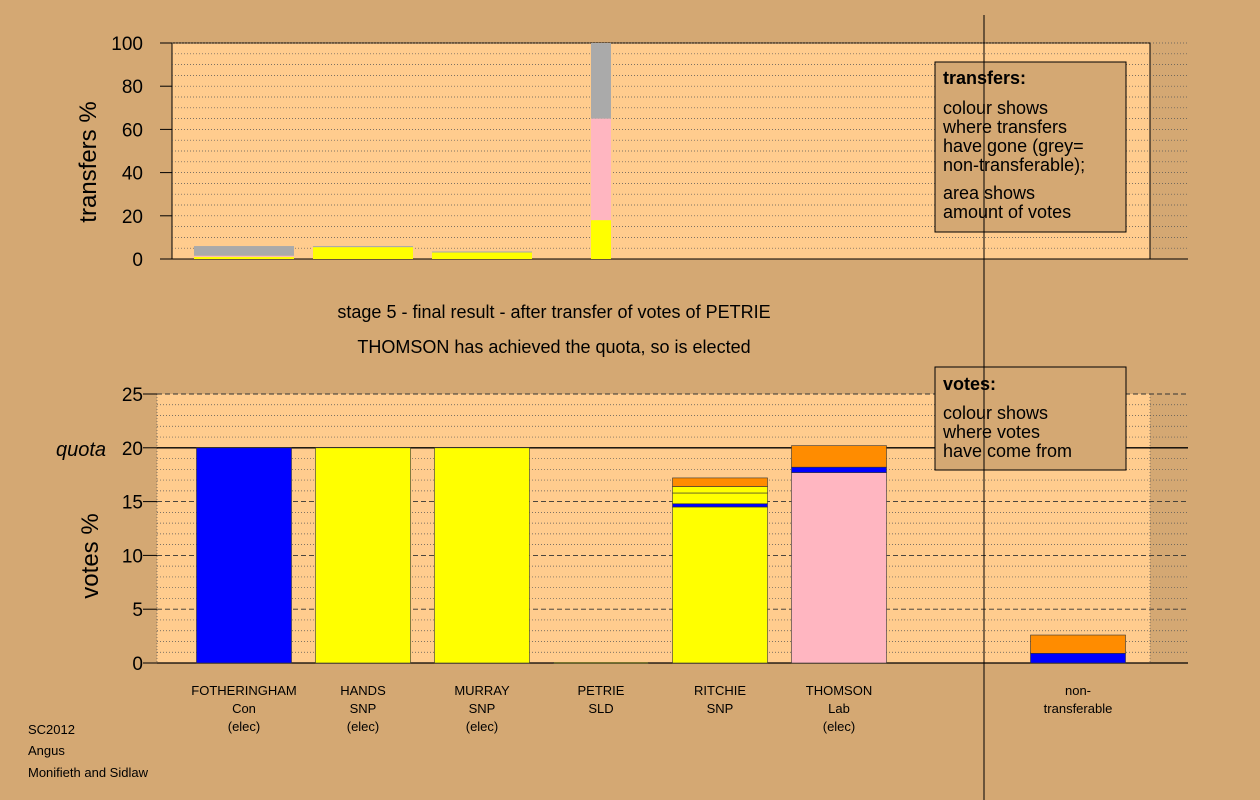 This screenshot has width=1260, height=800. Describe the element at coordinates (969, 384) in the screenshot. I see `votes-legend-title: votes:` at that location.